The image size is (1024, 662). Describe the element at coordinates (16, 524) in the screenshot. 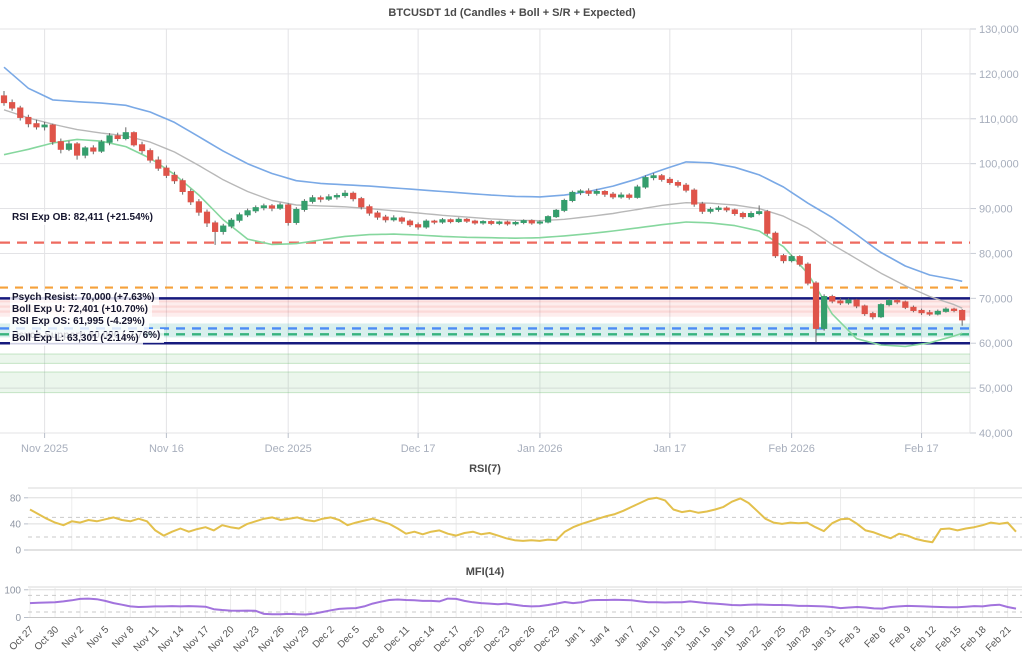

I see `rsi-panel-ytick: 40` at that location.